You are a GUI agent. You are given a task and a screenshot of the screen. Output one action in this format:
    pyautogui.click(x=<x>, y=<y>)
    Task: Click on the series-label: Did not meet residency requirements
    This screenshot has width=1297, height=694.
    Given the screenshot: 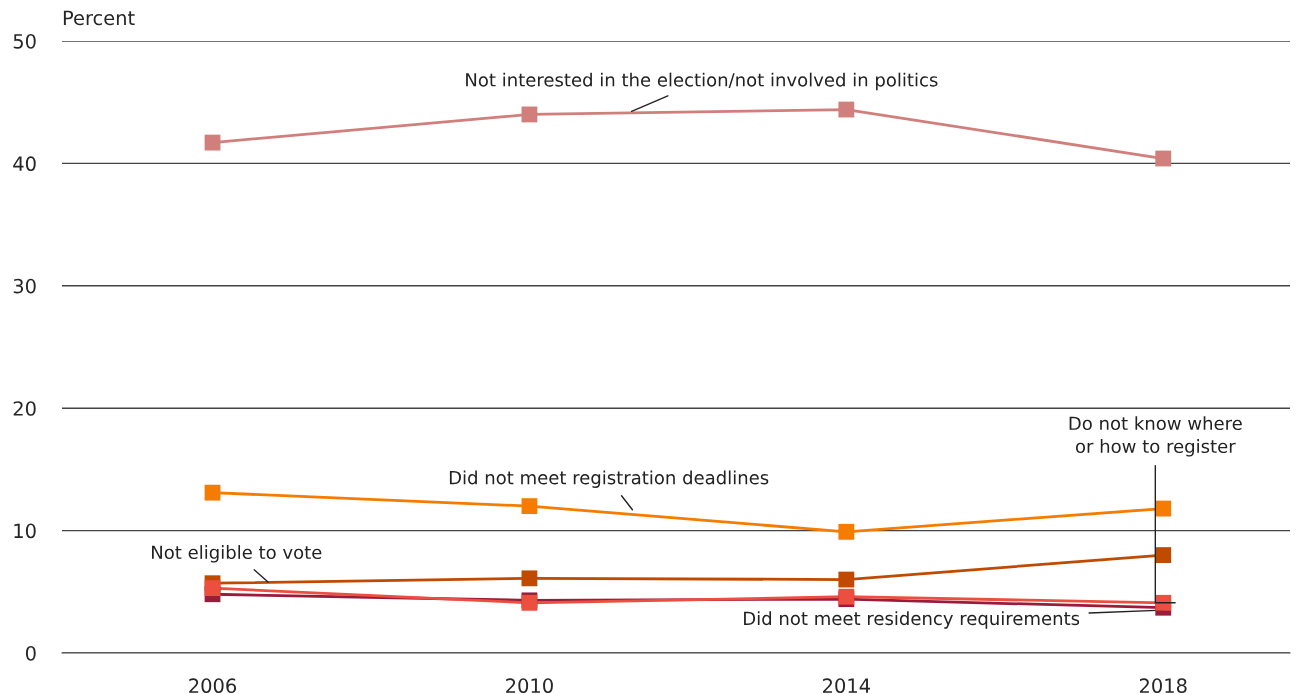 What is the action you would take?
    pyautogui.click(x=912, y=620)
    